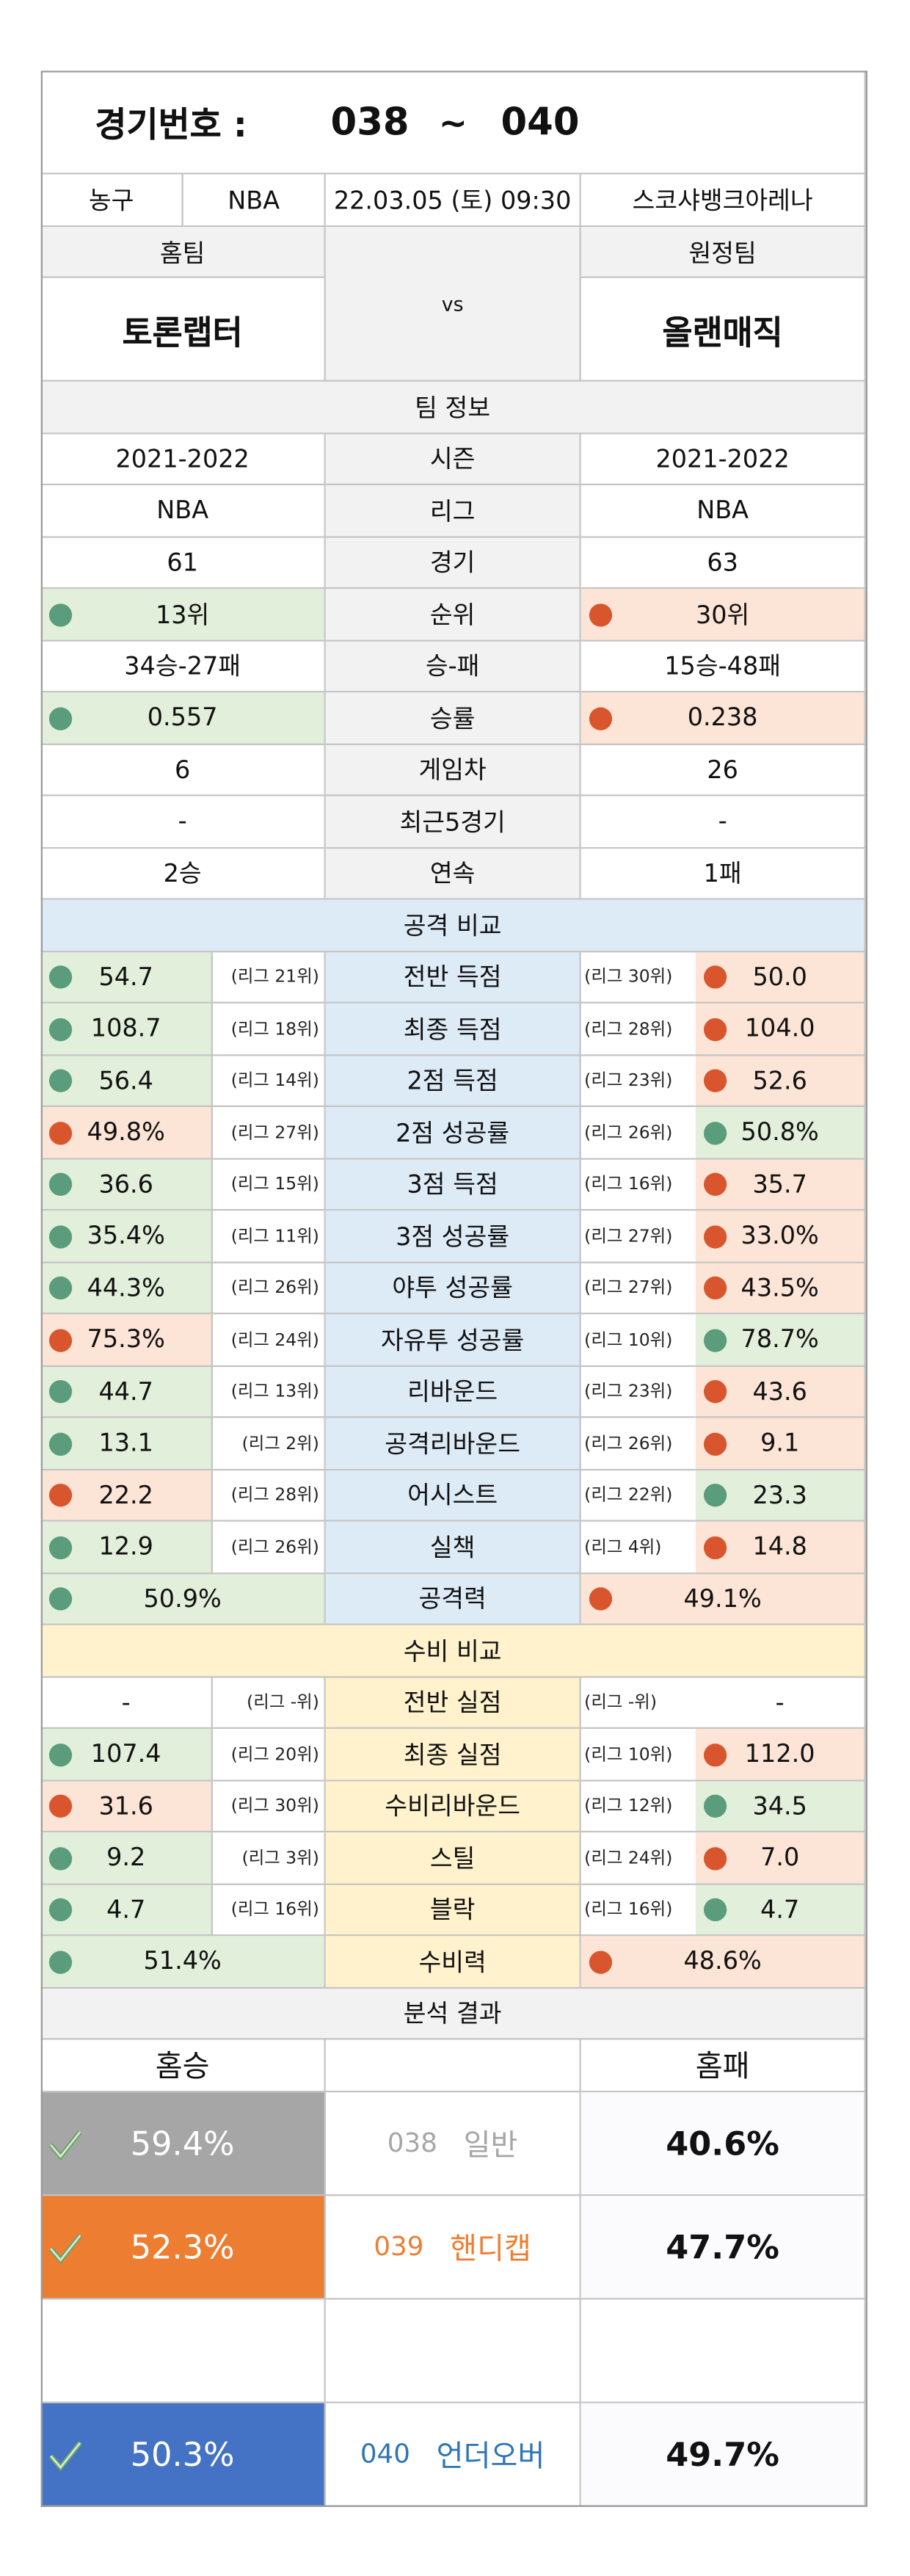 This screenshot has width=910, height=2576. I want to click on section-title: 공격 비교, so click(453, 926).